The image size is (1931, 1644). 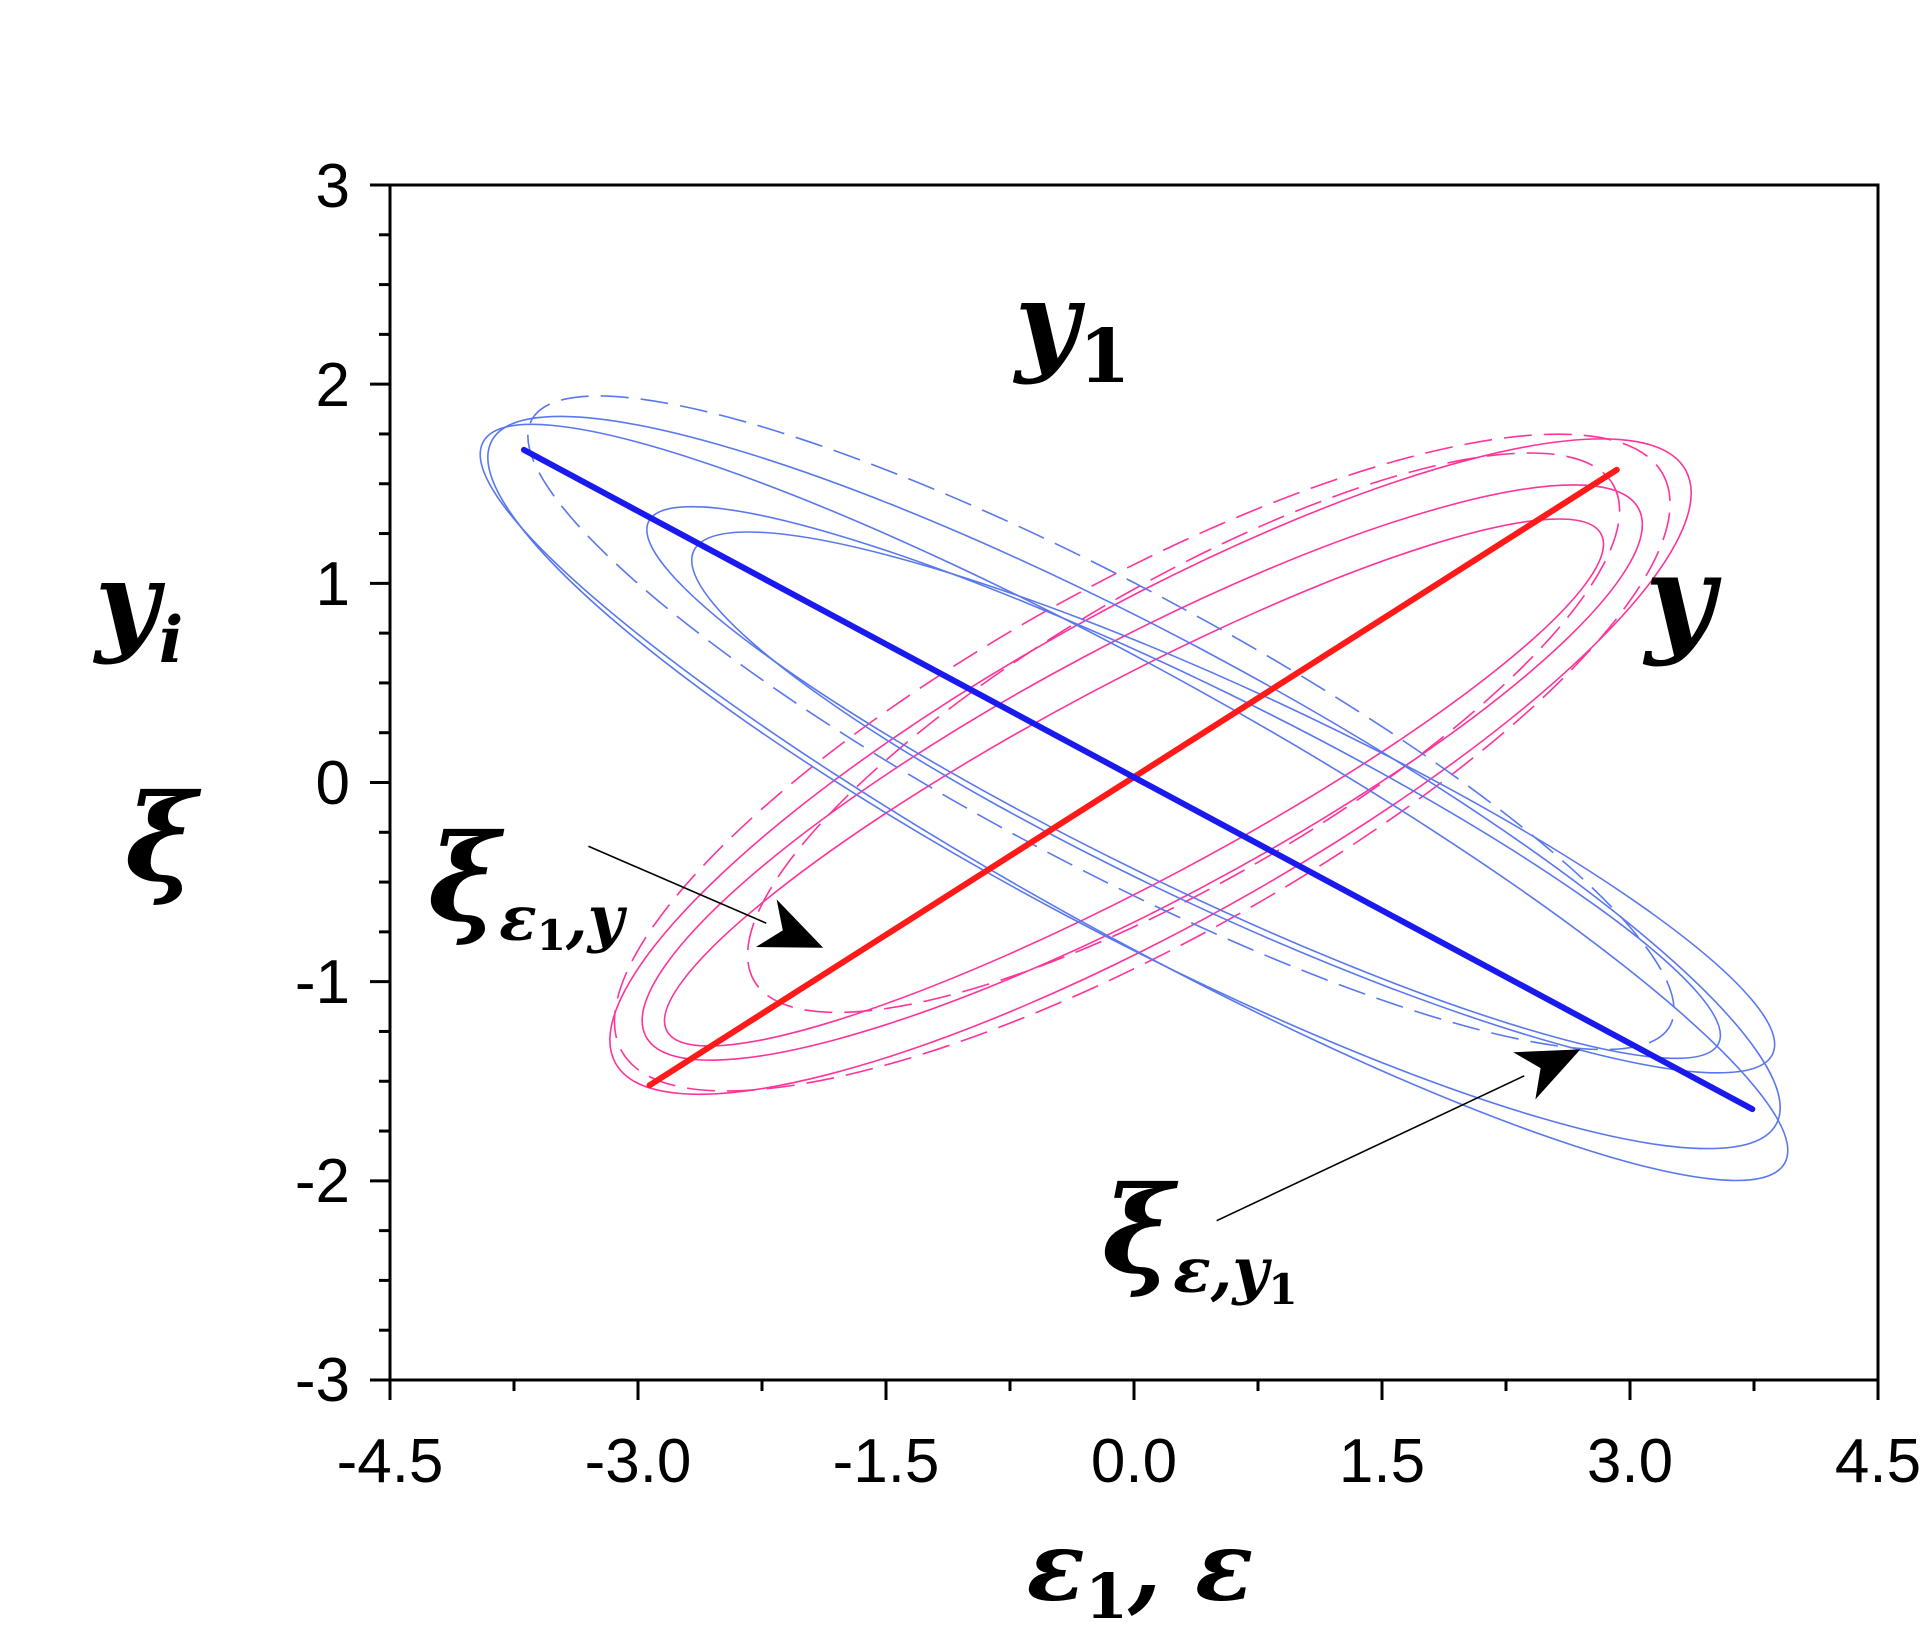 I want to click on y-tick-label: 3, so click(x=333, y=186).